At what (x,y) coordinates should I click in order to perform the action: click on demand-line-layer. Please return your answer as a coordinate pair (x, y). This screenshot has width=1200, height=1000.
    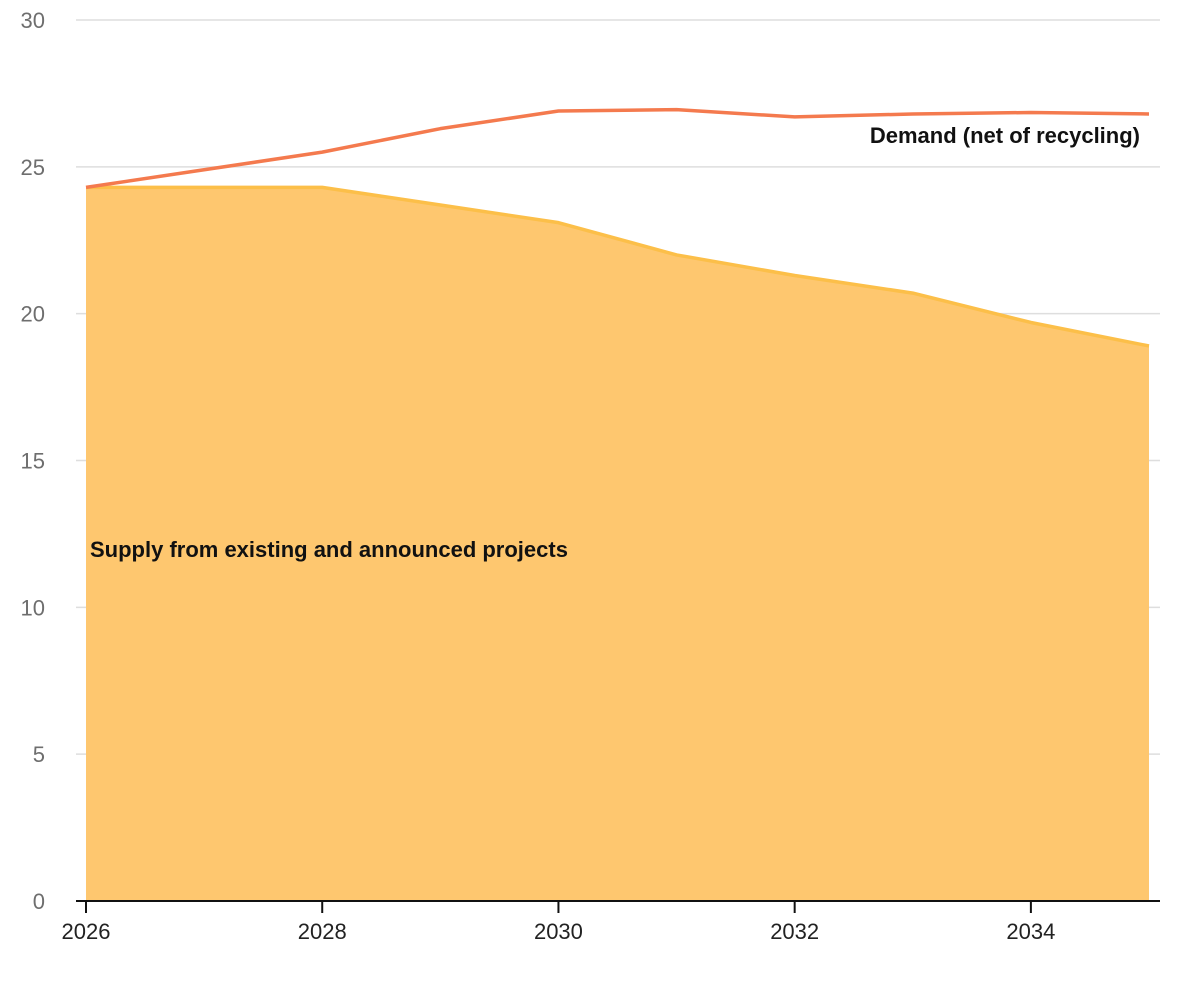
    Looking at the image, I should click on (617, 148).